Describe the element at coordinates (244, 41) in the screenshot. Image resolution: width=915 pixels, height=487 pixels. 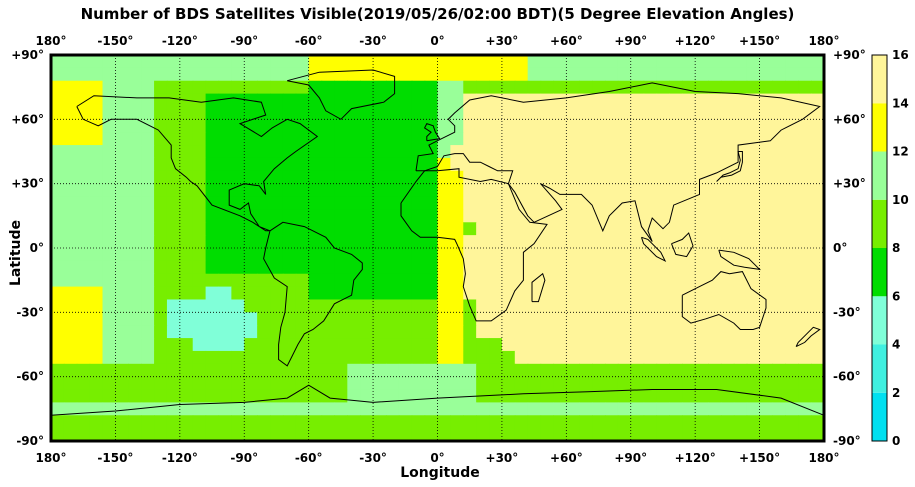
I see `top-lon-tick: -90°` at that location.